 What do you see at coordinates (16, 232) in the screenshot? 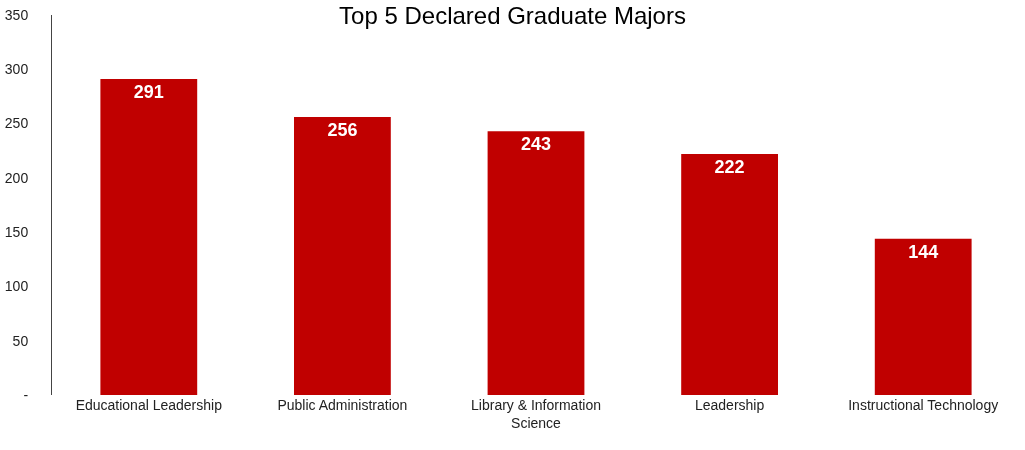
I see `y-tick-label: 150` at bounding box center [16, 232].